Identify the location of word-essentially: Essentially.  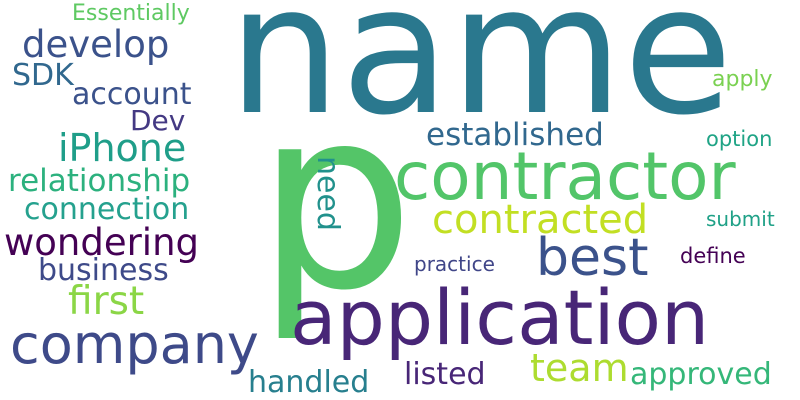
(131, 13).